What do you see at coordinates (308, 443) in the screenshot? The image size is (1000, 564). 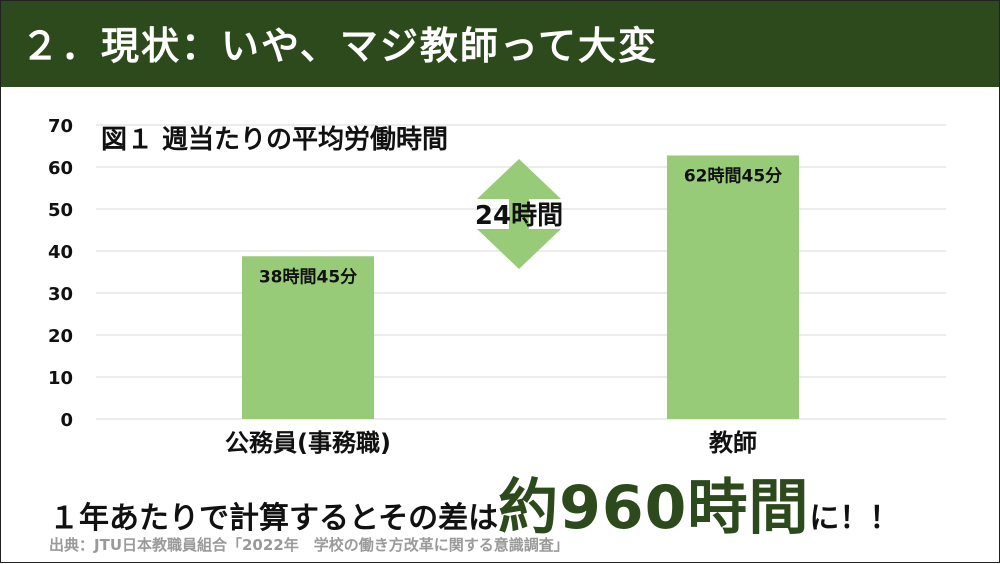 I see `x-tick-label: 公務員(事務職)` at bounding box center [308, 443].